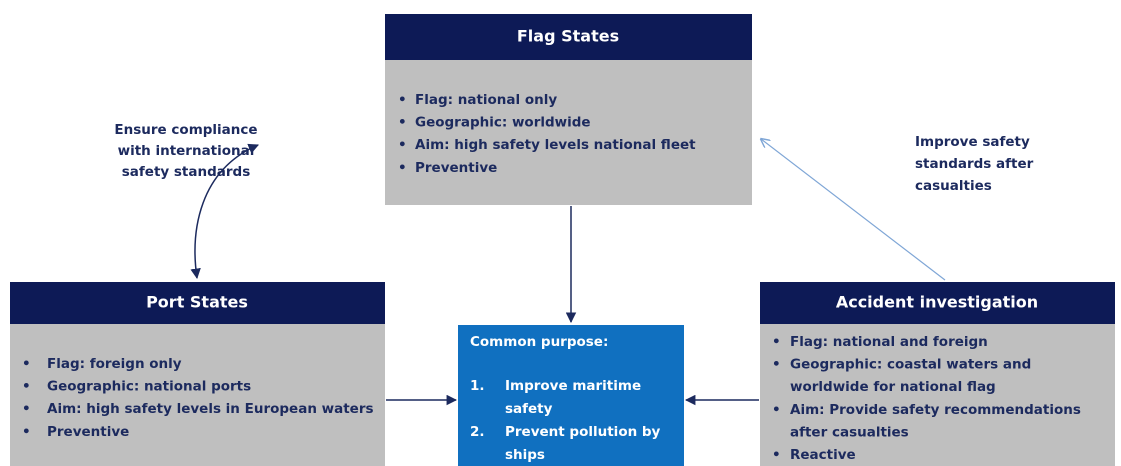  Describe the element at coordinates (910, 365) in the screenshot. I see `bullet-text: Geographic: coastal waters and` at that location.